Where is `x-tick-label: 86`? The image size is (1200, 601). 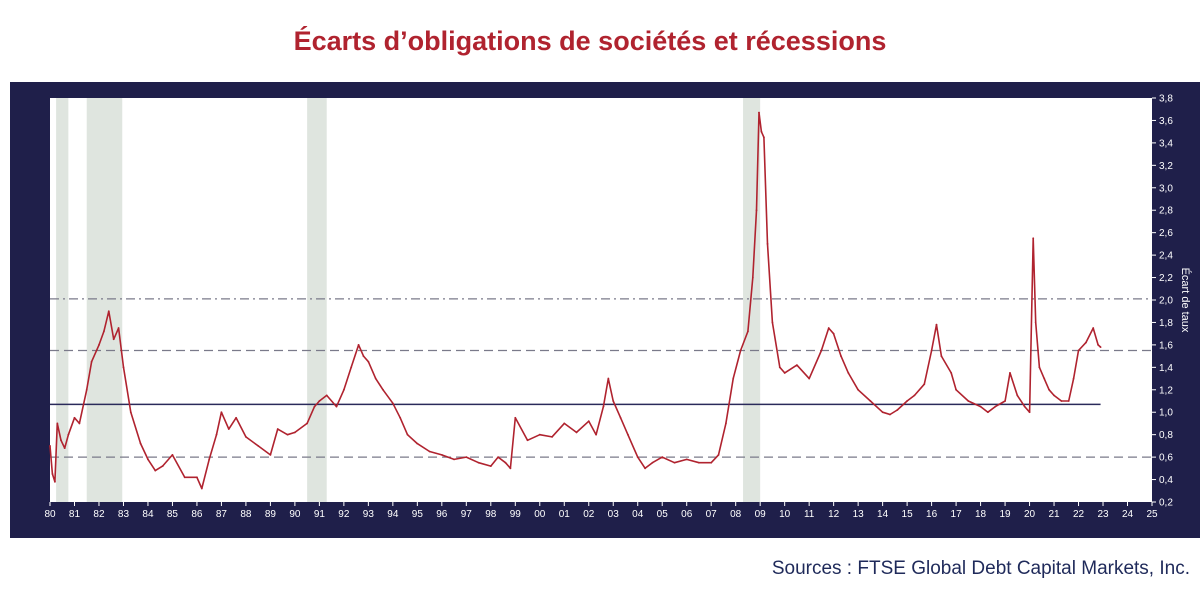
x-tick-label: 86 is located at coordinates (197, 514).